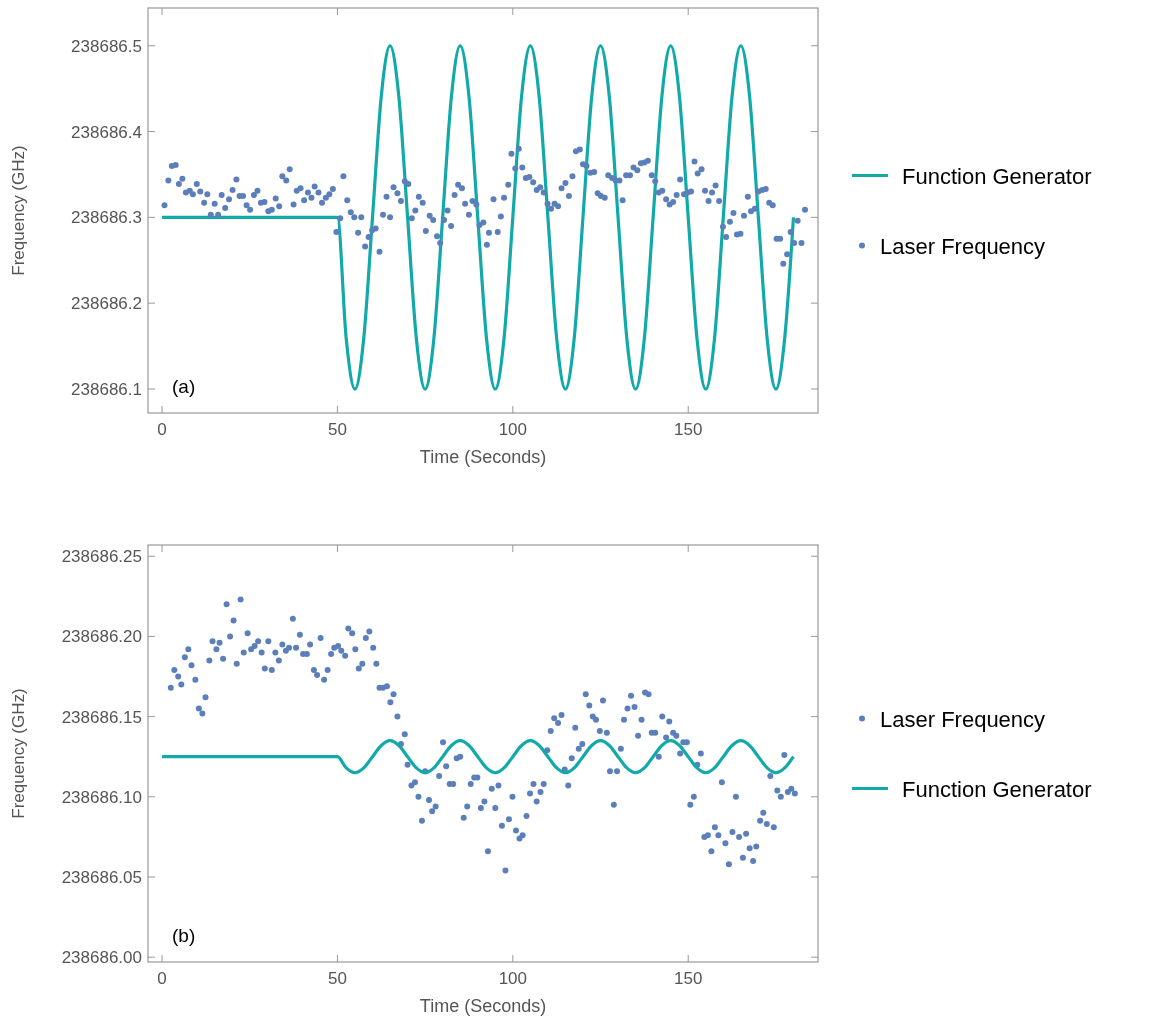 Image resolution: width=1169 pixels, height=1036 pixels. Describe the element at coordinates (101, 958) in the screenshot. I see `y-tick-label: 238686.00` at that location.